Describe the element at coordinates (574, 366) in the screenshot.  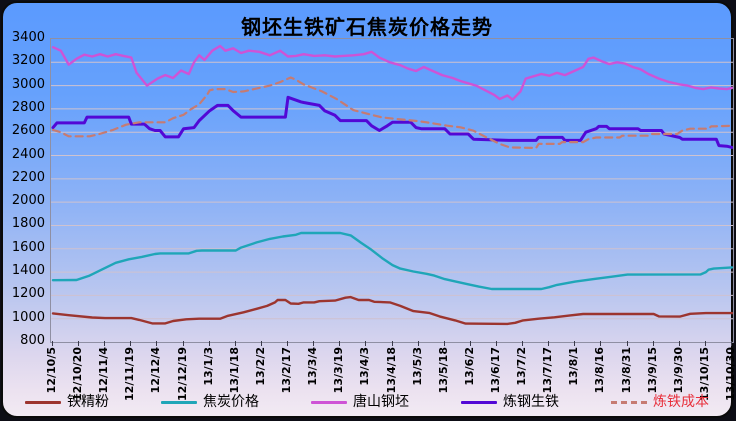
I see `x-axis-label: 13/8/1` at that location.